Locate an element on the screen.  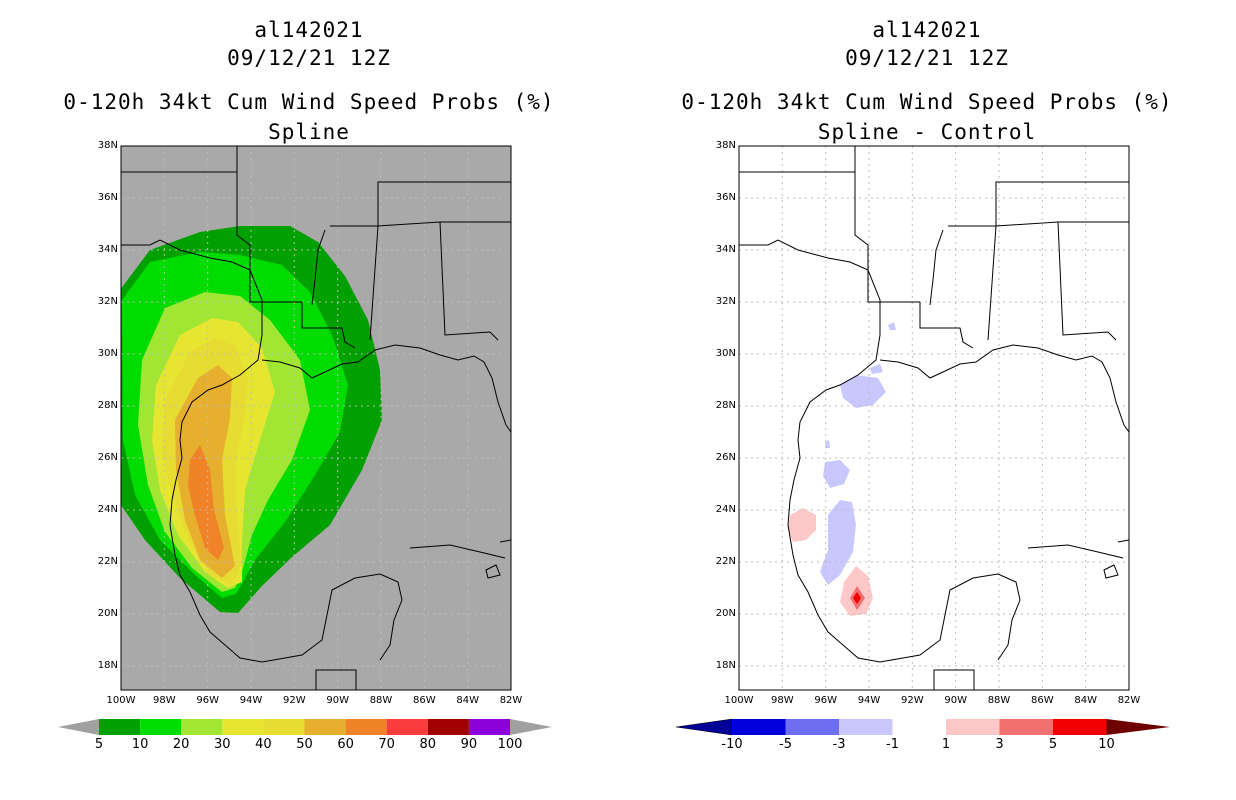
lon-label: 84W is located at coordinates (1085, 700).